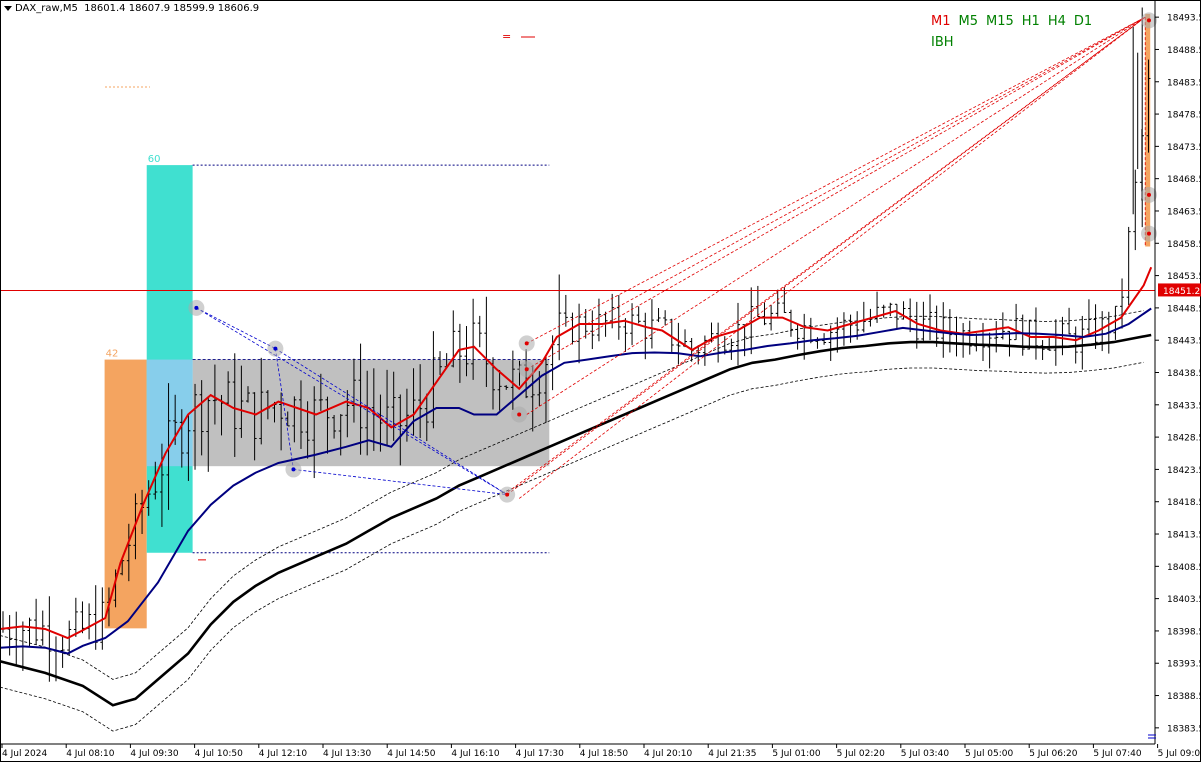 The width and height of the screenshot is (1201, 766). Describe the element at coordinates (1184, 439) in the screenshot. I see `y-tick-label: 18428.5` at that location.